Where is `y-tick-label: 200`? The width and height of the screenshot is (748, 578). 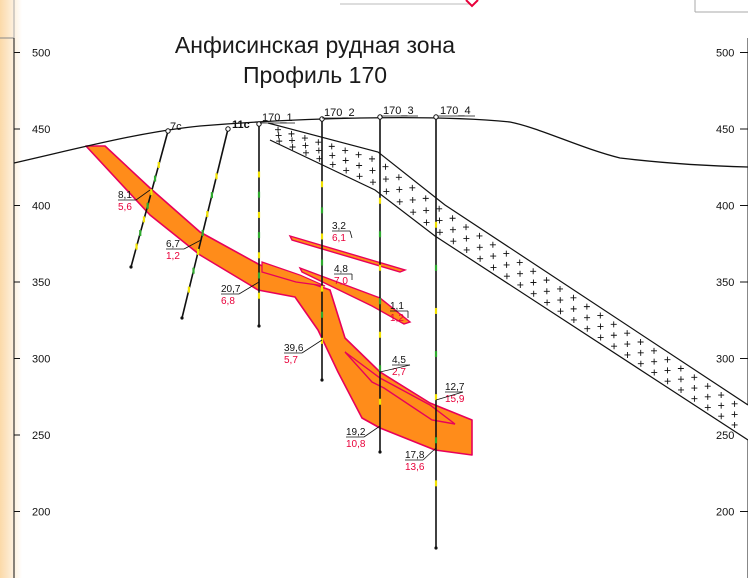 y-tick-label: 200 is located at coordinates (41, 513).